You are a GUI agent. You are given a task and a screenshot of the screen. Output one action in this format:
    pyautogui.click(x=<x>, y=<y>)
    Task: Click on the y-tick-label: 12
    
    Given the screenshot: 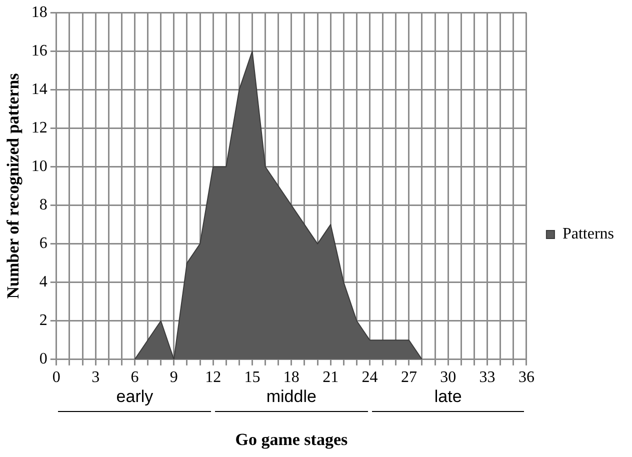 What is the action you would take?
    pyautogui.click(x=39, y=127)
    